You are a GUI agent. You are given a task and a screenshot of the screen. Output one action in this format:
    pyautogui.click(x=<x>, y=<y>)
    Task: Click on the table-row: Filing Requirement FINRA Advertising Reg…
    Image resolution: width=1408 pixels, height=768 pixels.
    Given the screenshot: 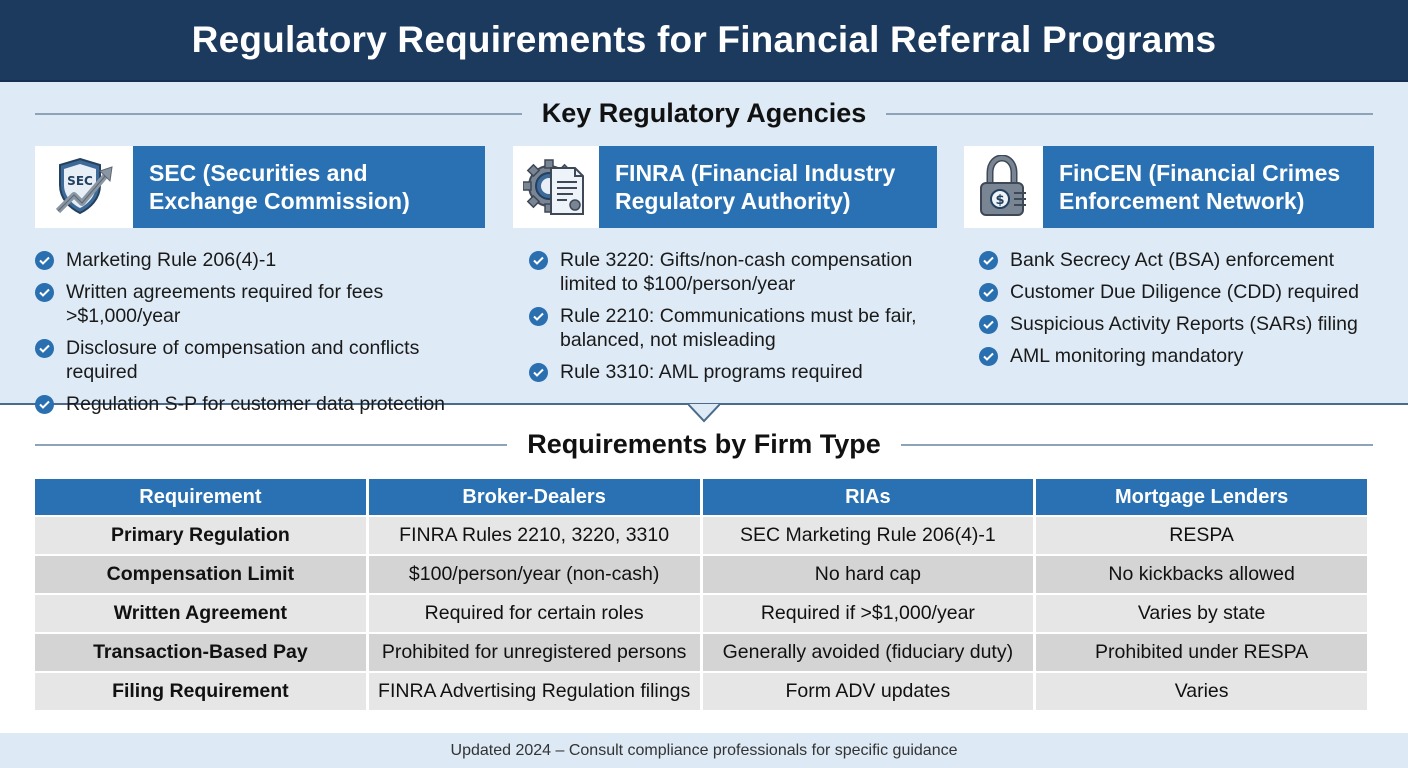 What is the action you would take?
    pyautogui.click(x=701, y=691)
    